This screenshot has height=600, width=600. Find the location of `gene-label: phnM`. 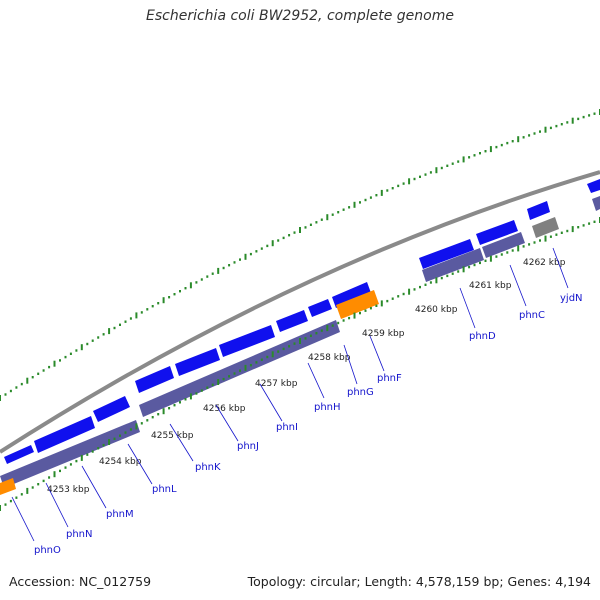

gene-label: phnM is located at coordinates (120, 514).